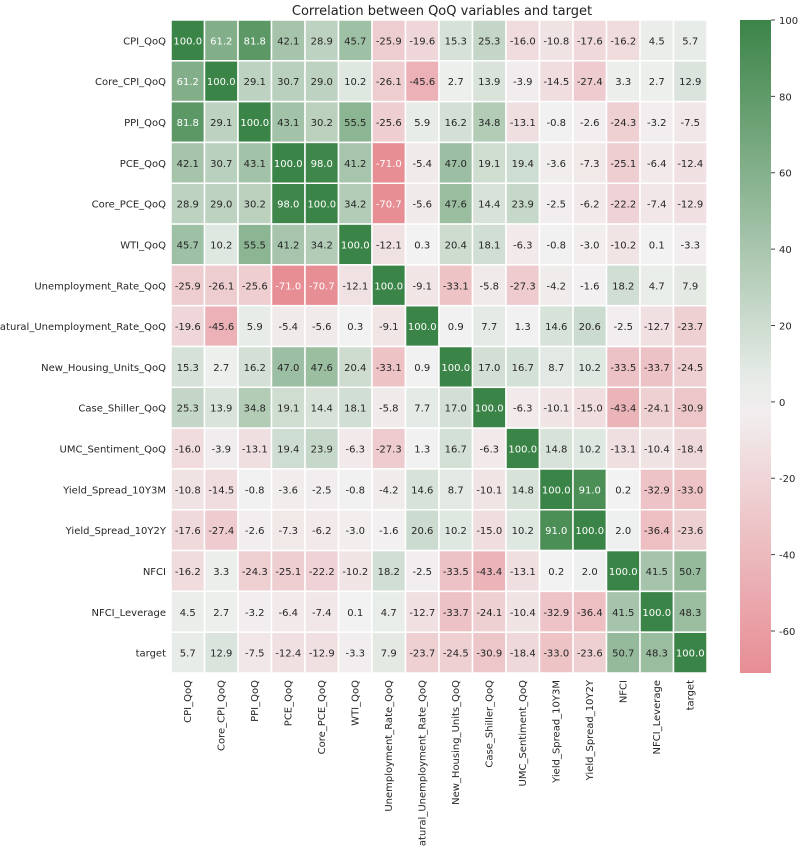 Image resolution: width=806 pixels, height=850 pixels. Describe the element at coordinates (114, 490) in the screenshot. I see `row-label: Yield_Spread_10Y3M` at that location.